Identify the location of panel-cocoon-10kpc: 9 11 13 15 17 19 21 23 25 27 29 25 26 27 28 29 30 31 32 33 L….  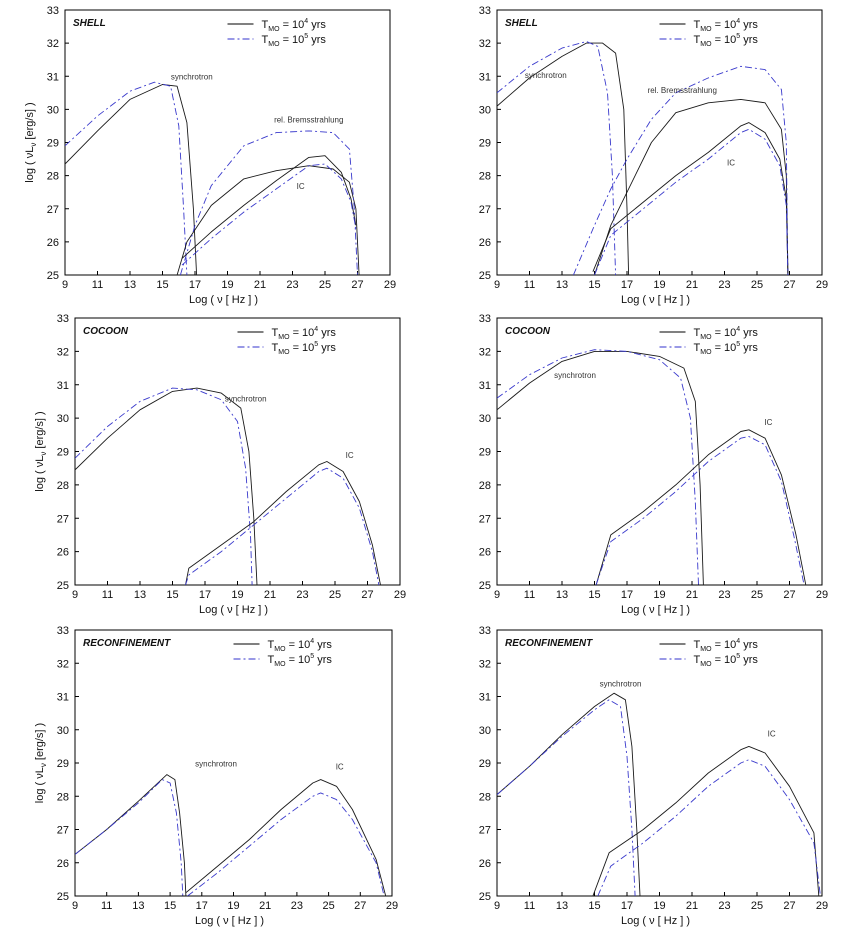
(220, 464).